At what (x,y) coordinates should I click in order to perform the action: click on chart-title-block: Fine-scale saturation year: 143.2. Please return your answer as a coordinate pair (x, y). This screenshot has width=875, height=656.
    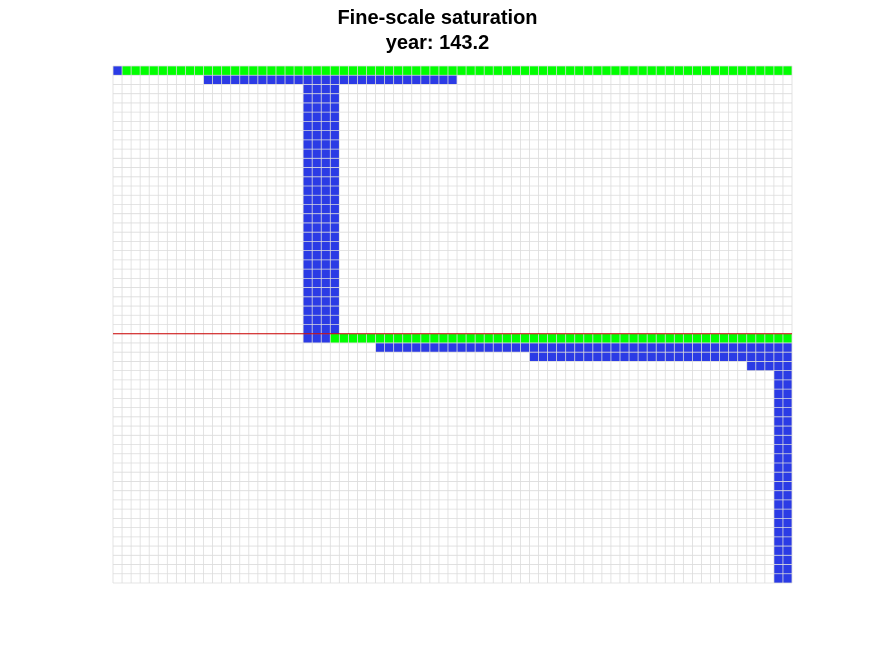
    Looking at the image, I should click on (437, 31).